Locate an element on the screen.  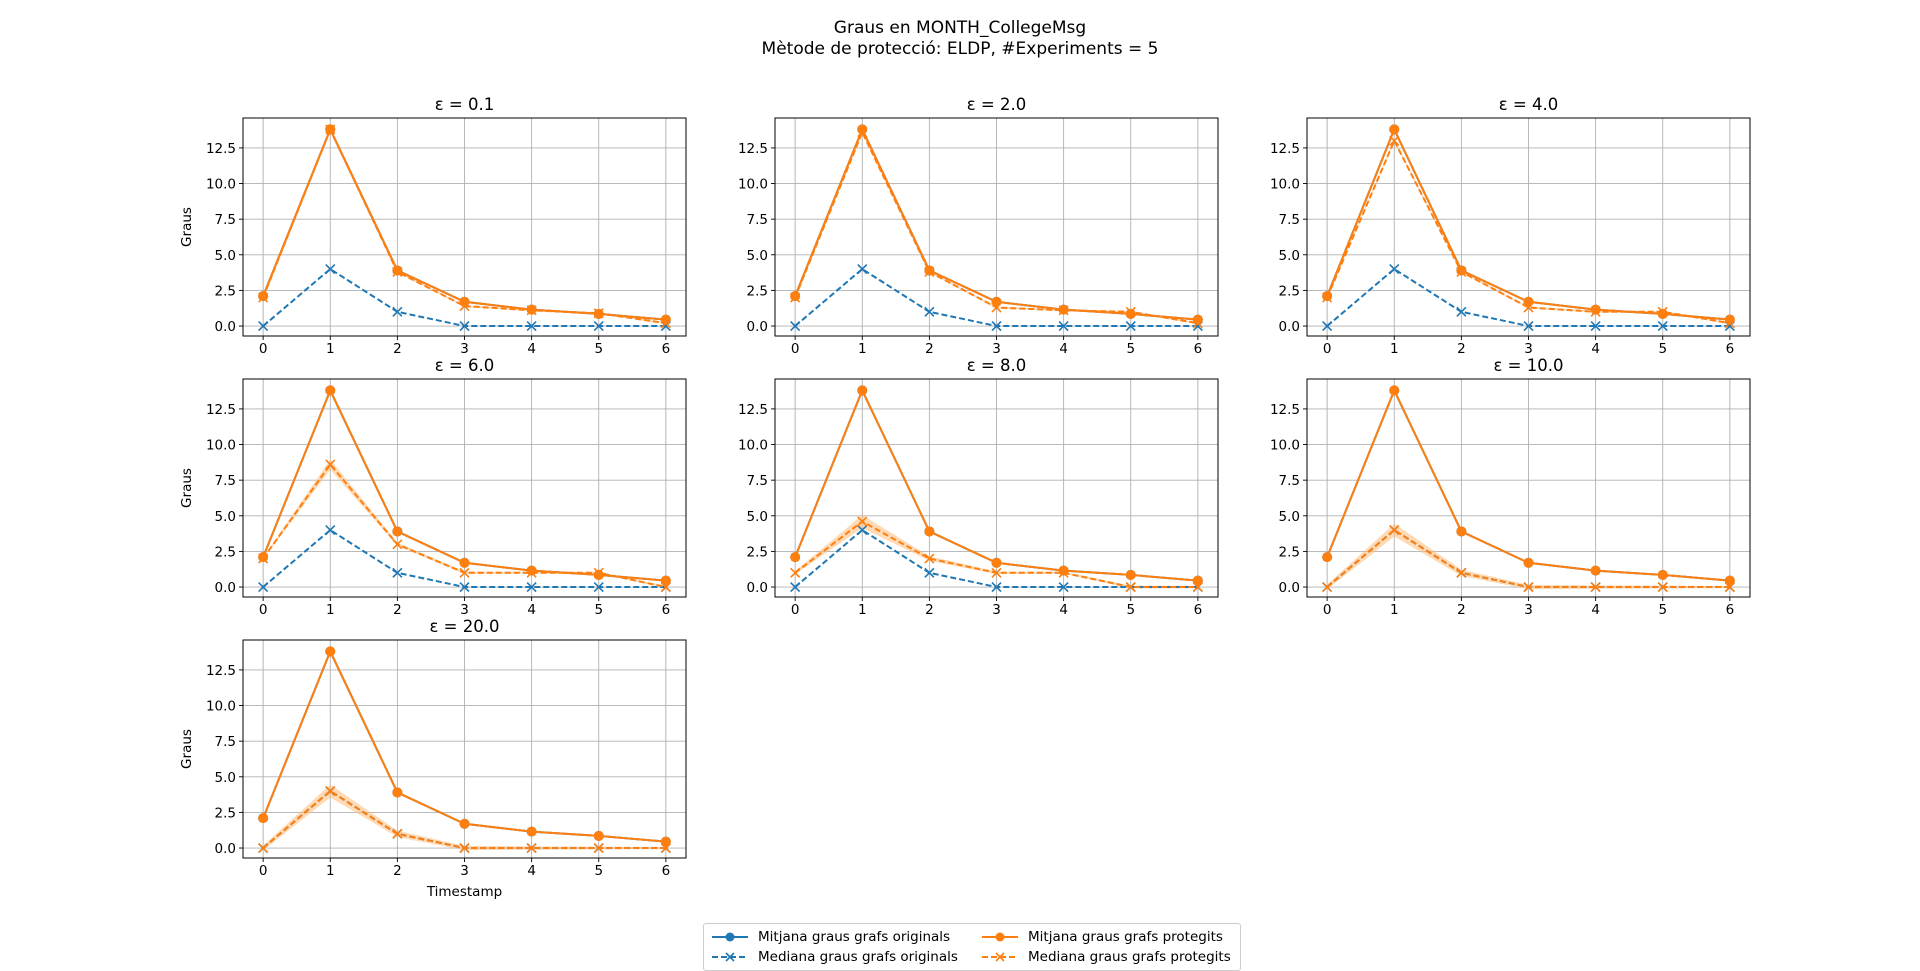
legend-swatch-prot-mean is located at coordinates (1000, 937).